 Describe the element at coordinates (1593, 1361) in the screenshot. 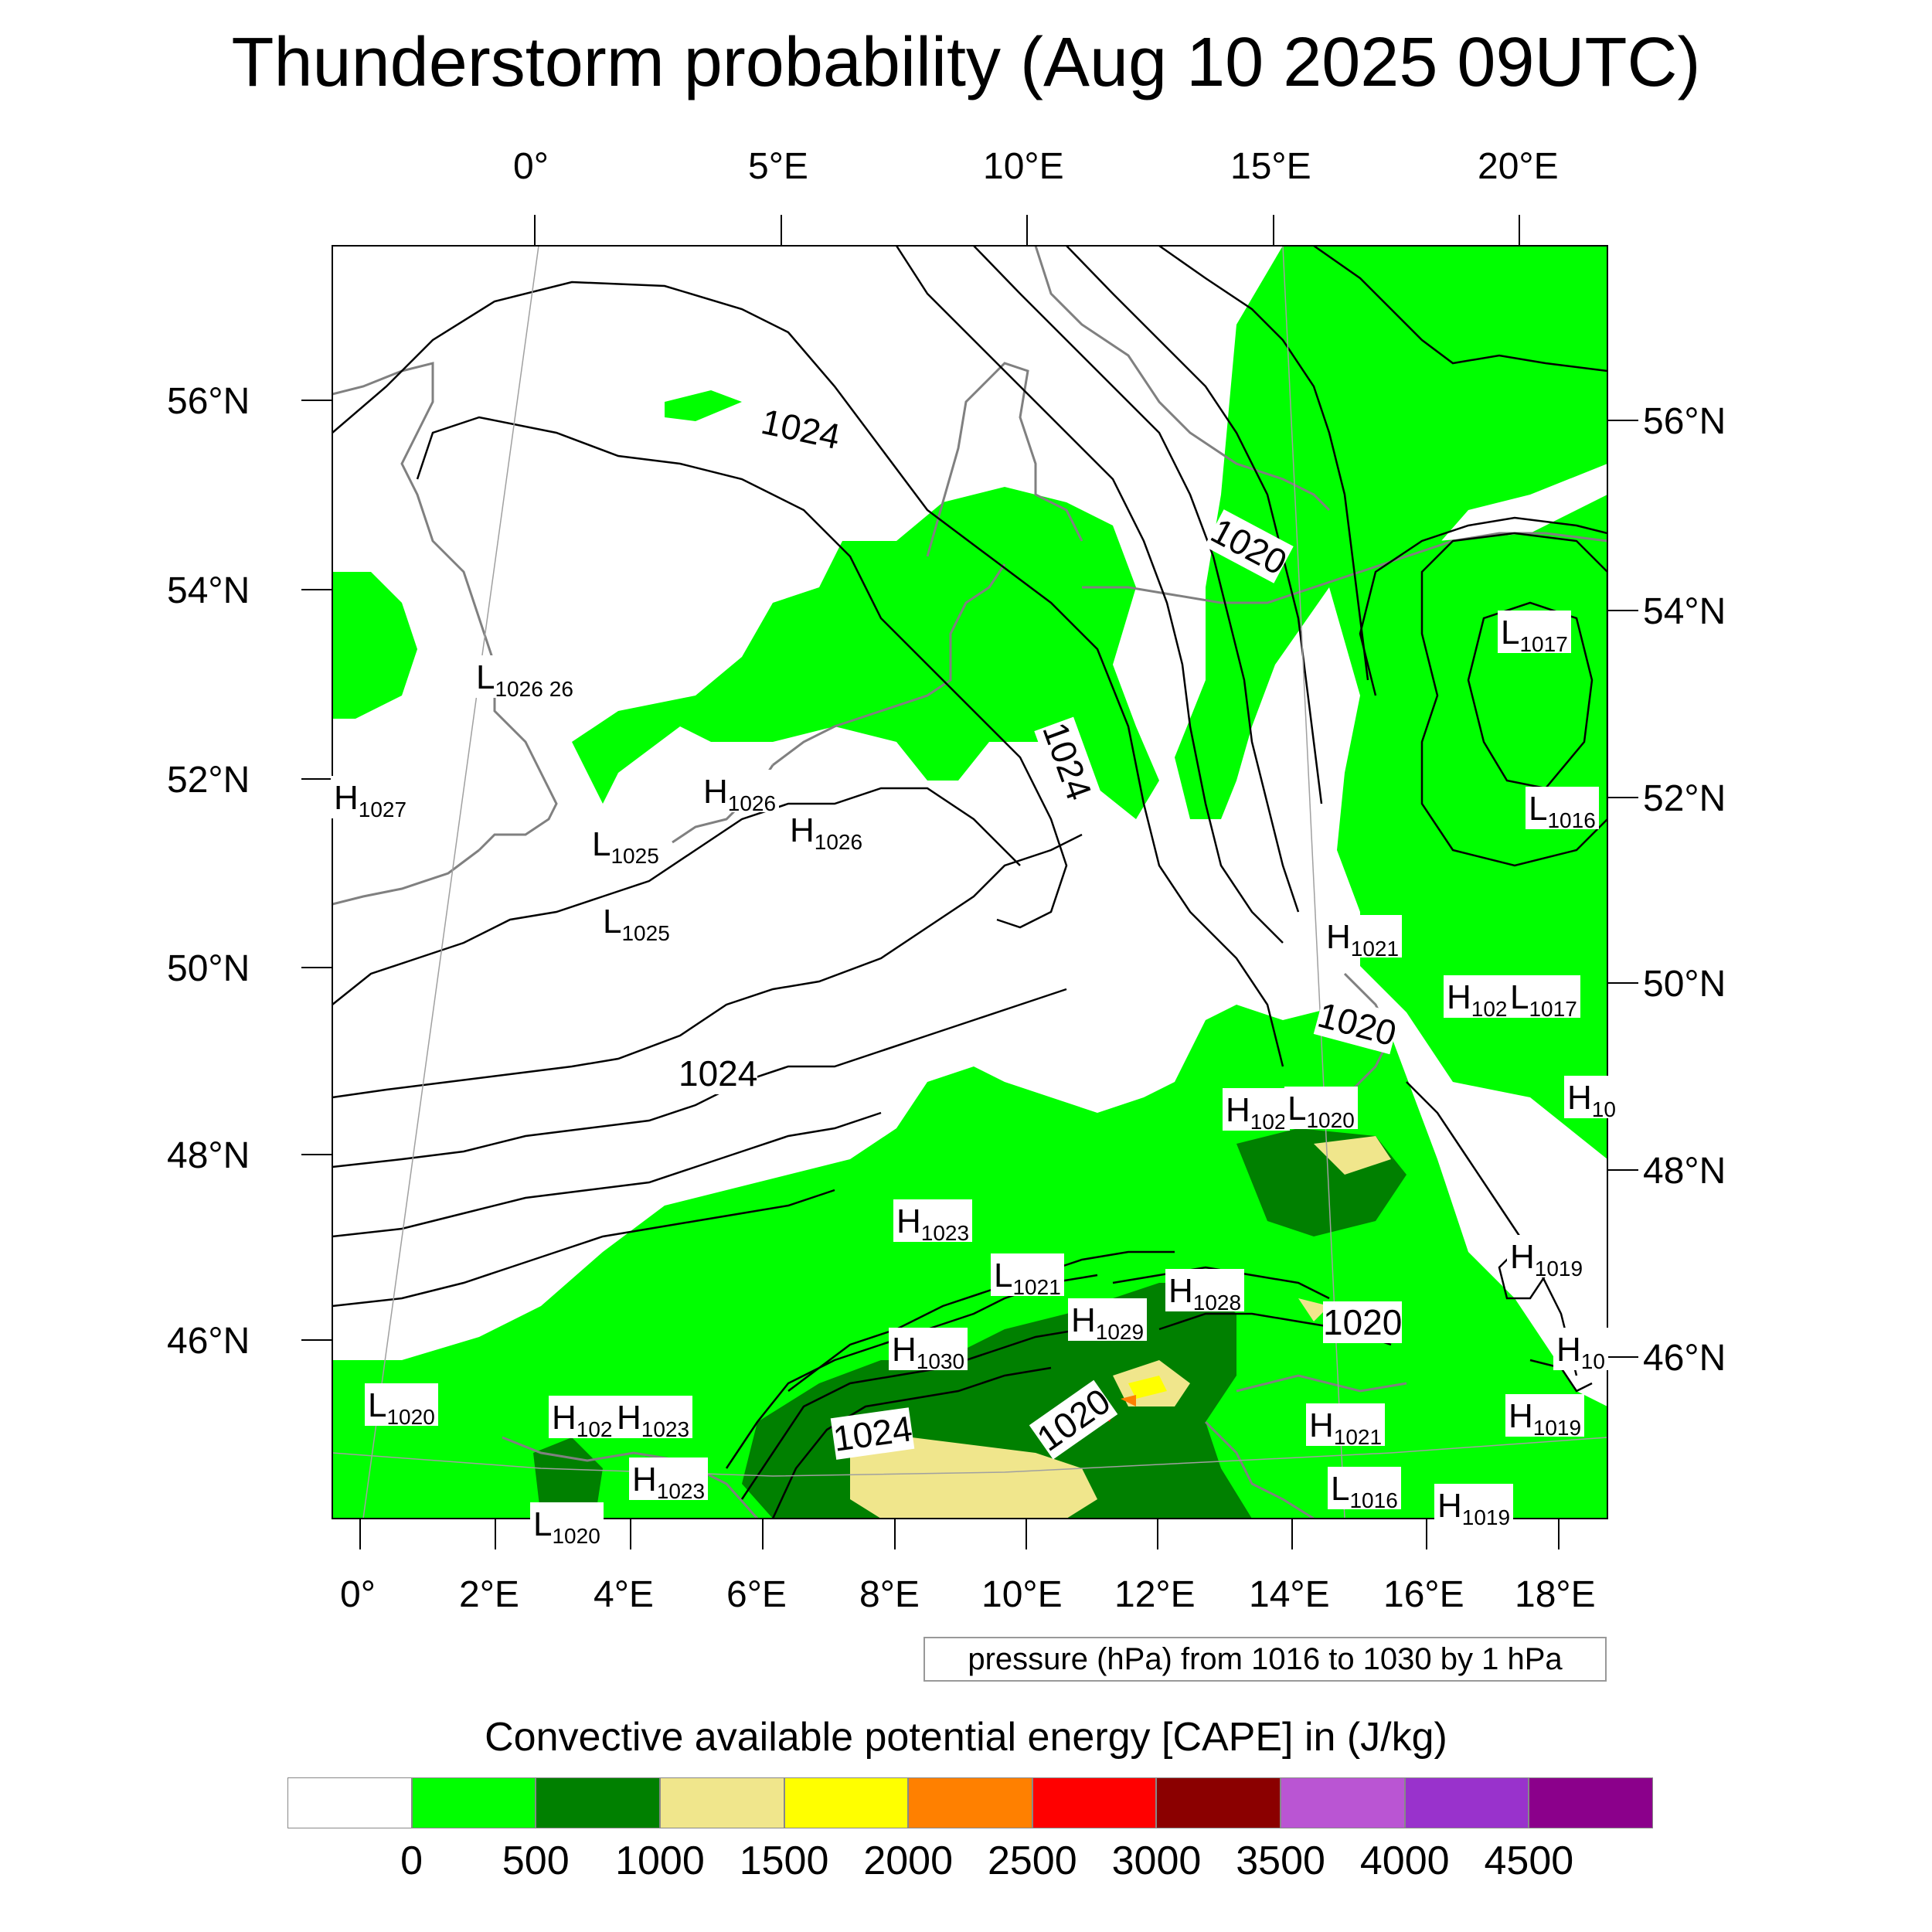

I see `pressure-center-value: 10` at that location.